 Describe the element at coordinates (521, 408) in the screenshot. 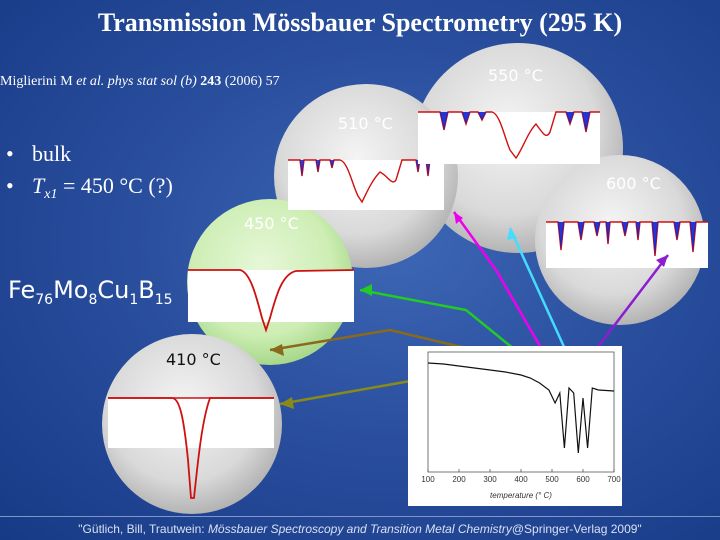

I see `chart-series-line` at that location.